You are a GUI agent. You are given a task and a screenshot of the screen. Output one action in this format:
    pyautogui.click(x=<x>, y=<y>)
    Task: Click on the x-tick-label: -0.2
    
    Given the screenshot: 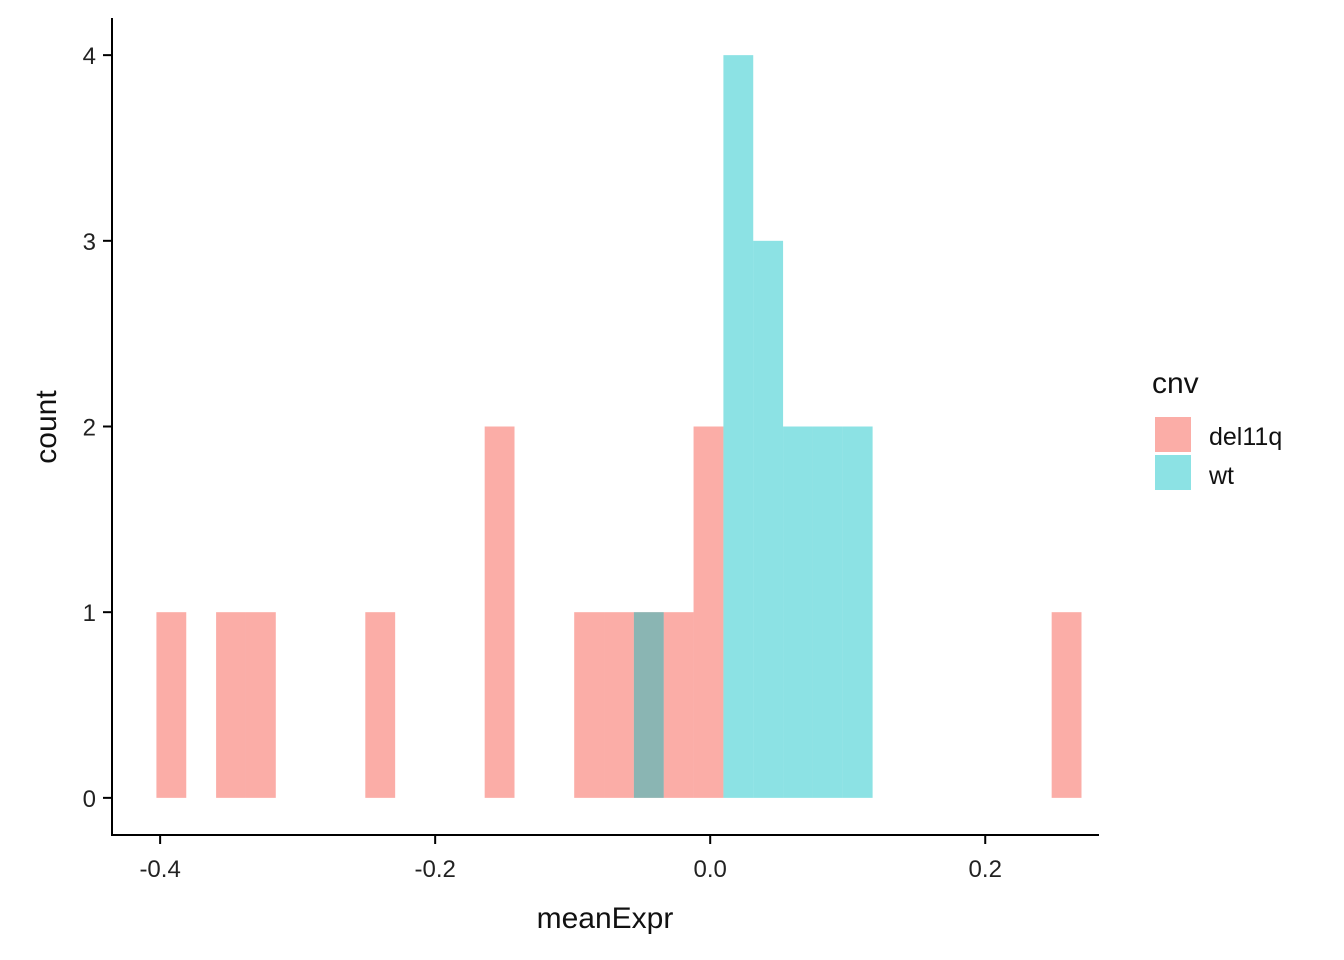 What is the action you would take?
    pyautogui.click(x=434, y=869)
    